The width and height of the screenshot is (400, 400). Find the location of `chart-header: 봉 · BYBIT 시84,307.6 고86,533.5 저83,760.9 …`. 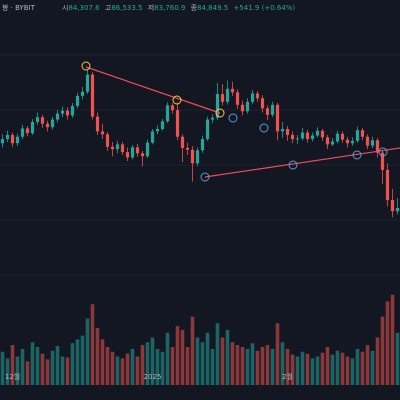

chart-header: 봉 · BYBIT 시84,307.6 고86,533.5 저83,760.9 … is located at coordinates (148, 7).